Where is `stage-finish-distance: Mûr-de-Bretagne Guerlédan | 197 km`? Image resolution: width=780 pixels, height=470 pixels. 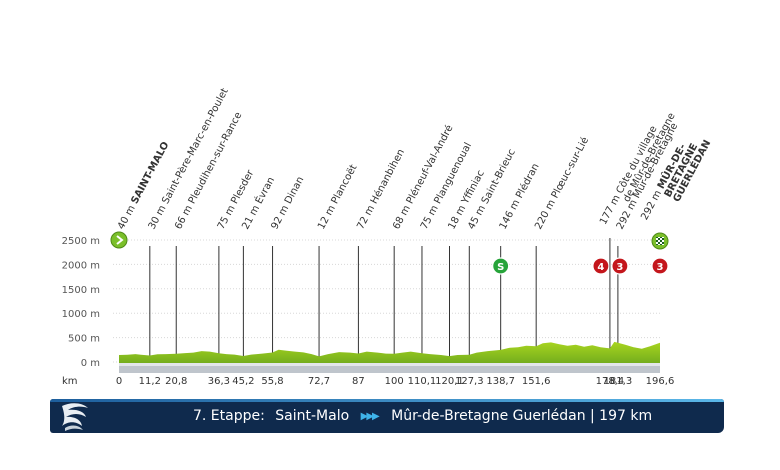
stage-finish-distance: Mûr-de-Bretagne Guerlédan | 197 km is located at coordinates (522, 416).